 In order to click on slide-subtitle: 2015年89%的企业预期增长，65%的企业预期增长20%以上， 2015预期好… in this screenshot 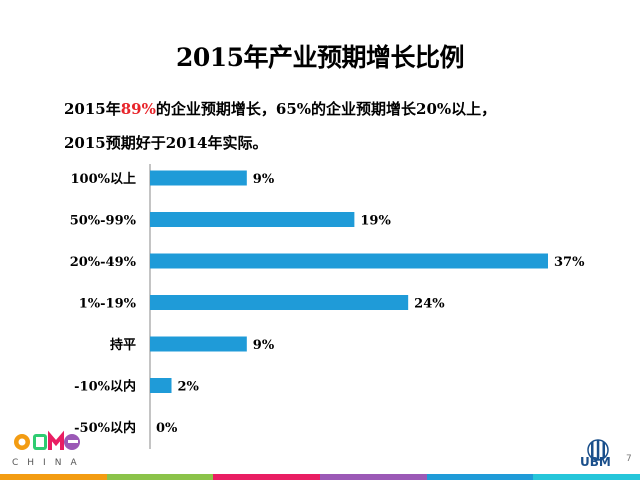, I will do `click(344, 126)`.